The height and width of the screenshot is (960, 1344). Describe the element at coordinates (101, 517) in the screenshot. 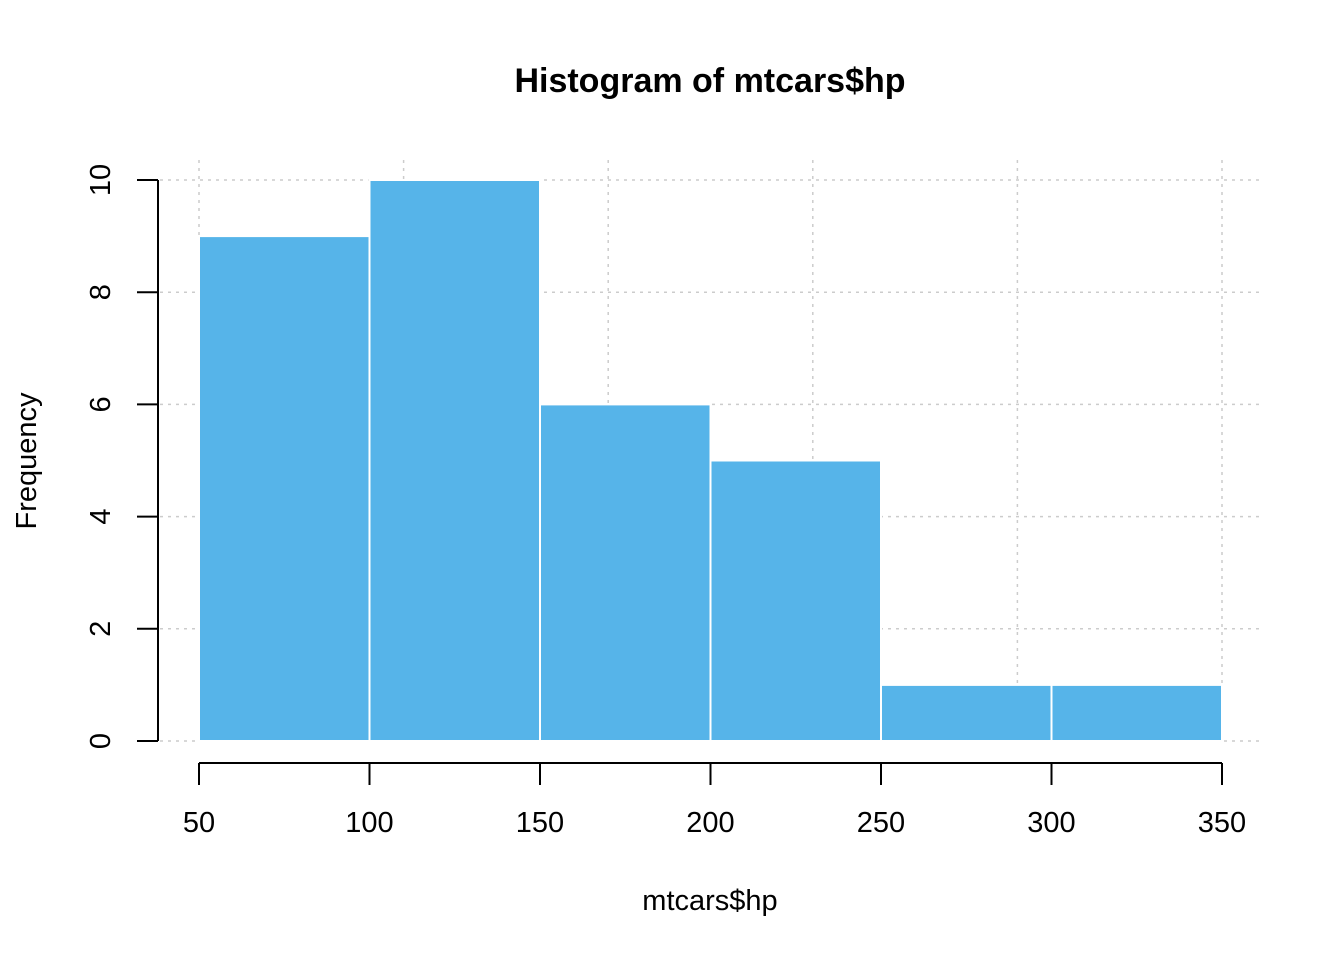

I see `y-tick-label: 4` at that location.